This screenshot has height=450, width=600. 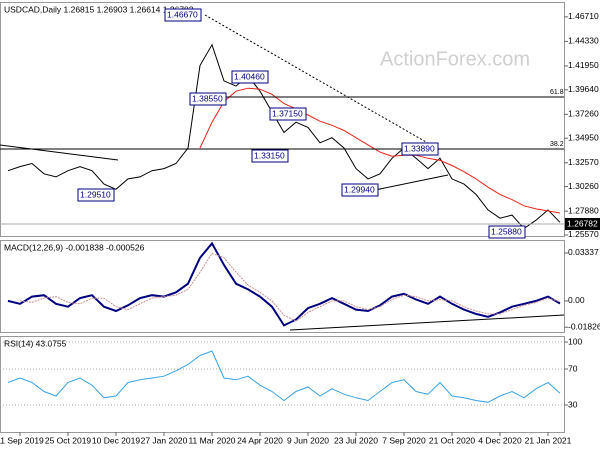 What do you see at coordinates (583, 16) in the screenshot?
I see `y-tick-label: 1.46710` at bounding box center [583, 16].